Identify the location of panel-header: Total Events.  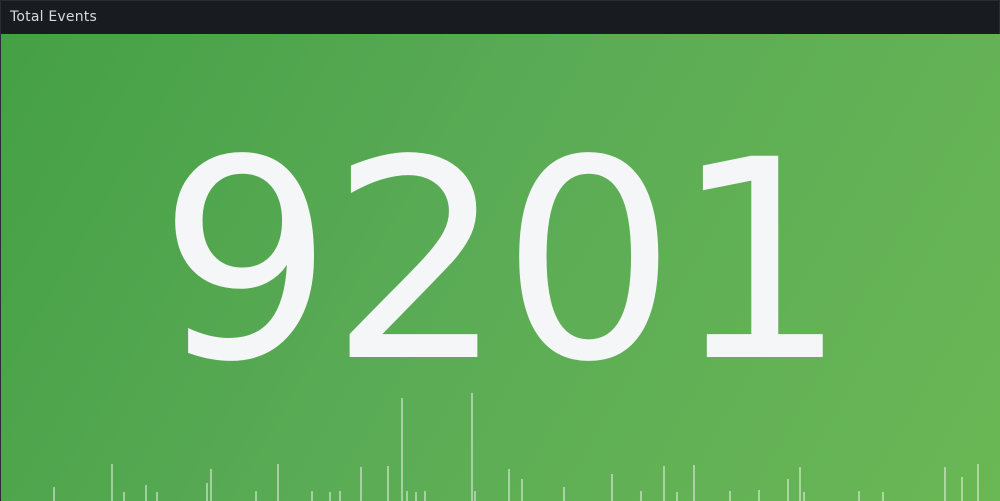
(500, 17).